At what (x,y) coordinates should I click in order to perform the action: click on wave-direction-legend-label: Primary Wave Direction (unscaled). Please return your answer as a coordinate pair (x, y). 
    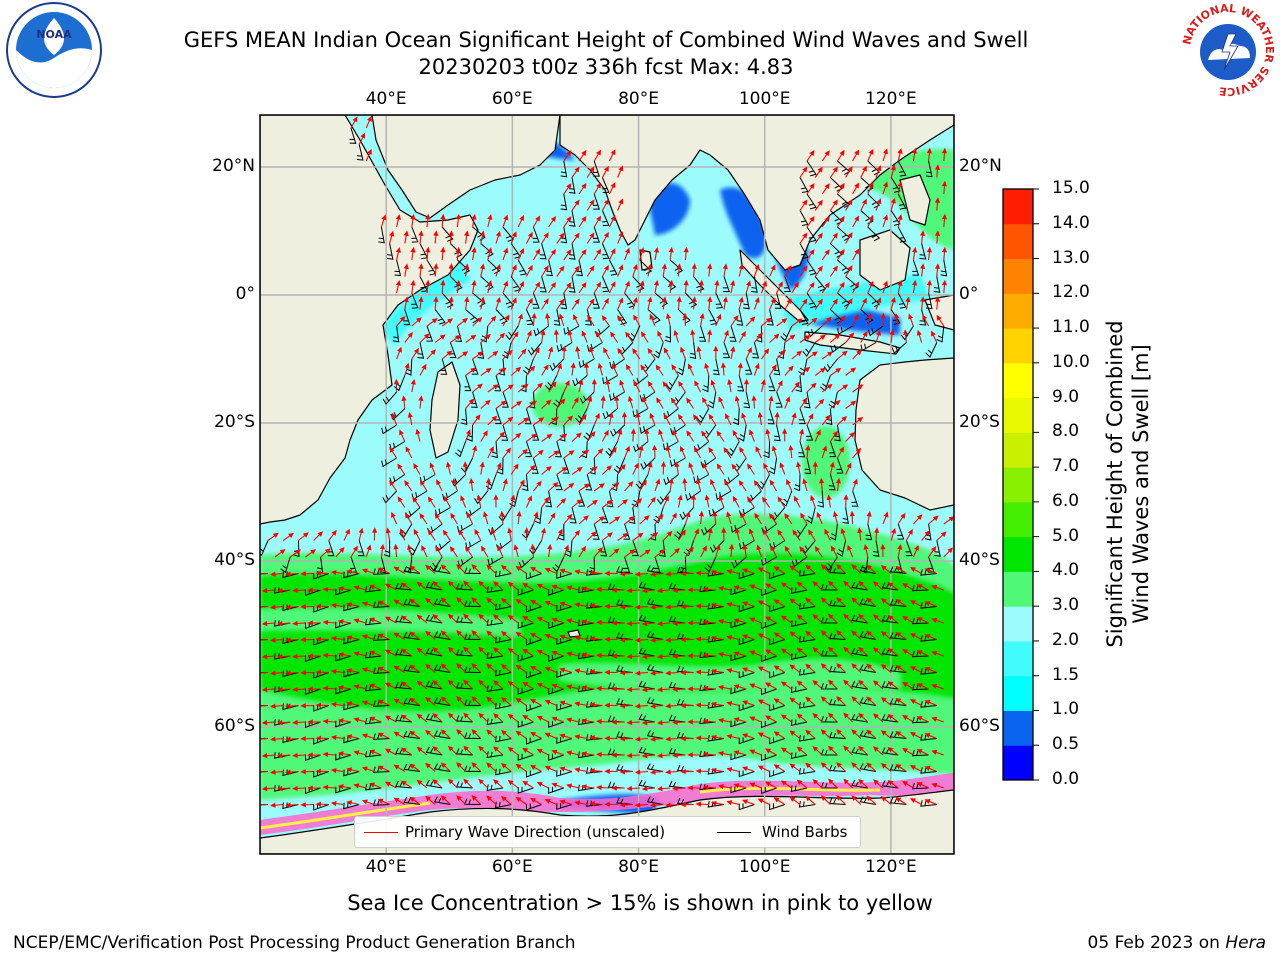
    Looking at the image, I should click on (535, 832).